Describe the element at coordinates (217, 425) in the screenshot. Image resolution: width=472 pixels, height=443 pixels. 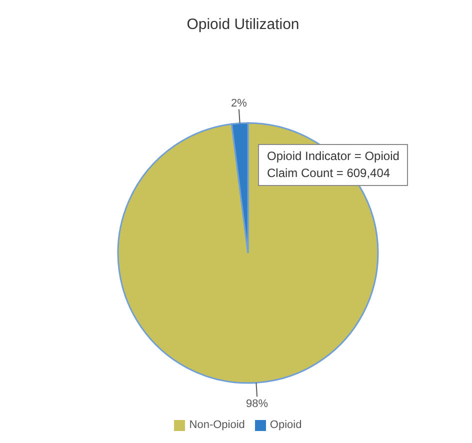
I see `legend-label: Non-Opioid` at that location.